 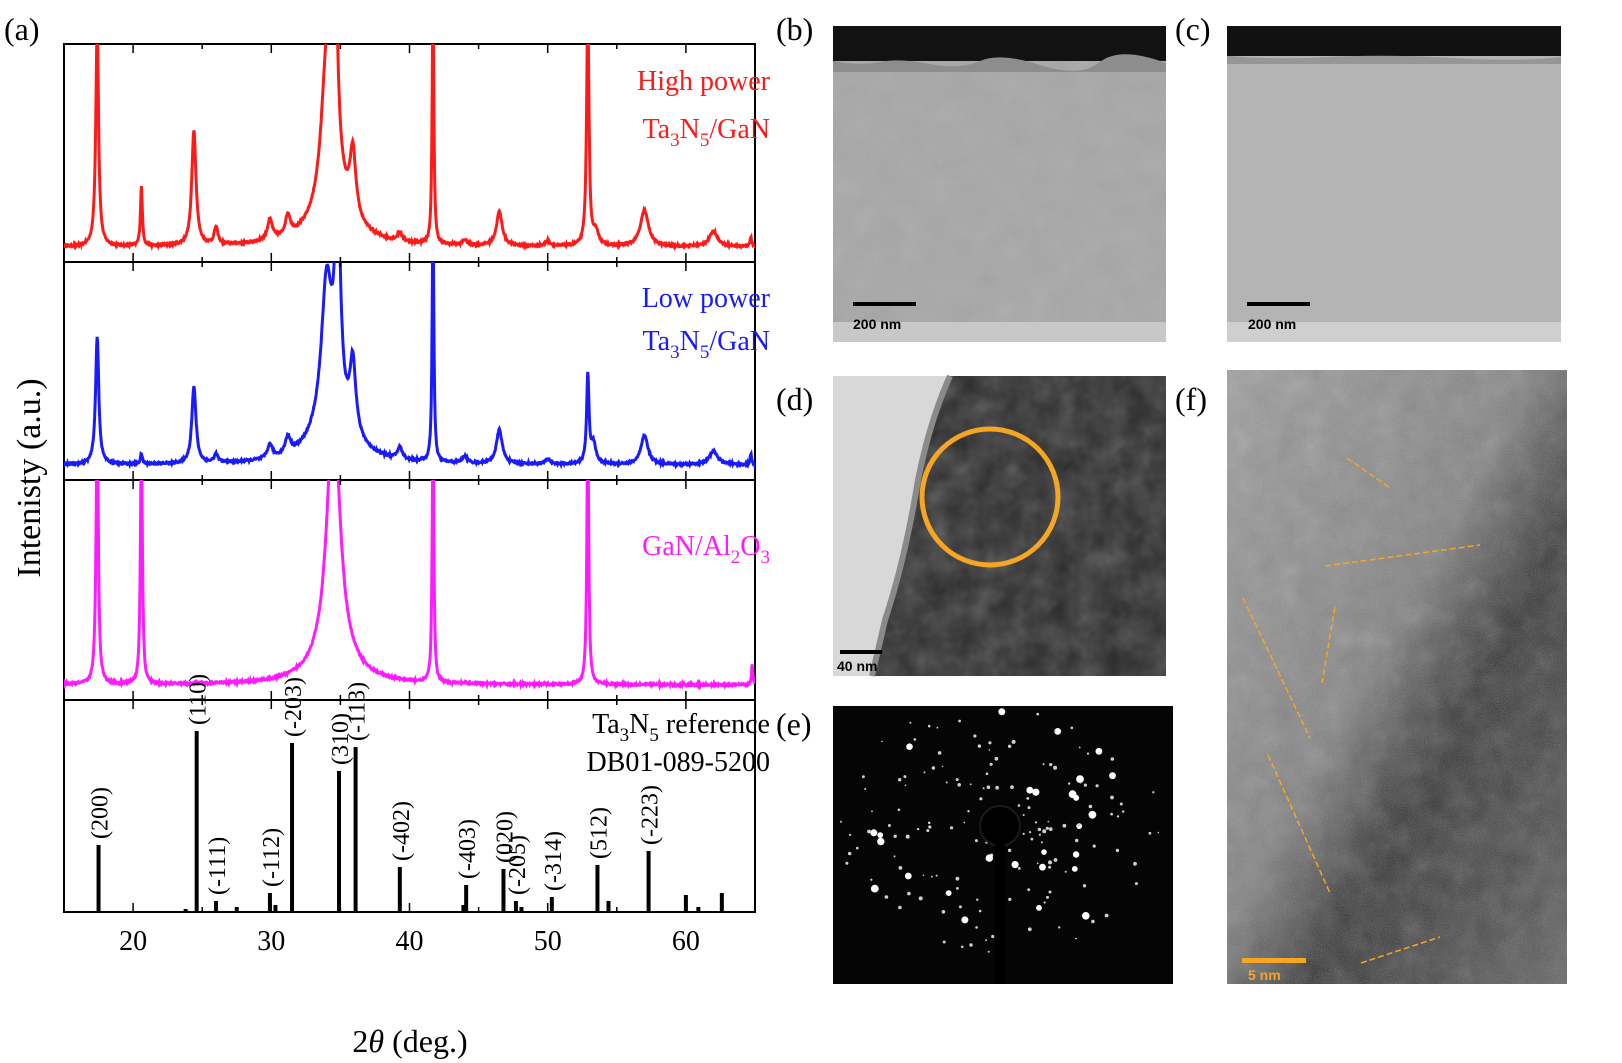 I want to click on x-tick-label: 30, so click(x=271, y=941).